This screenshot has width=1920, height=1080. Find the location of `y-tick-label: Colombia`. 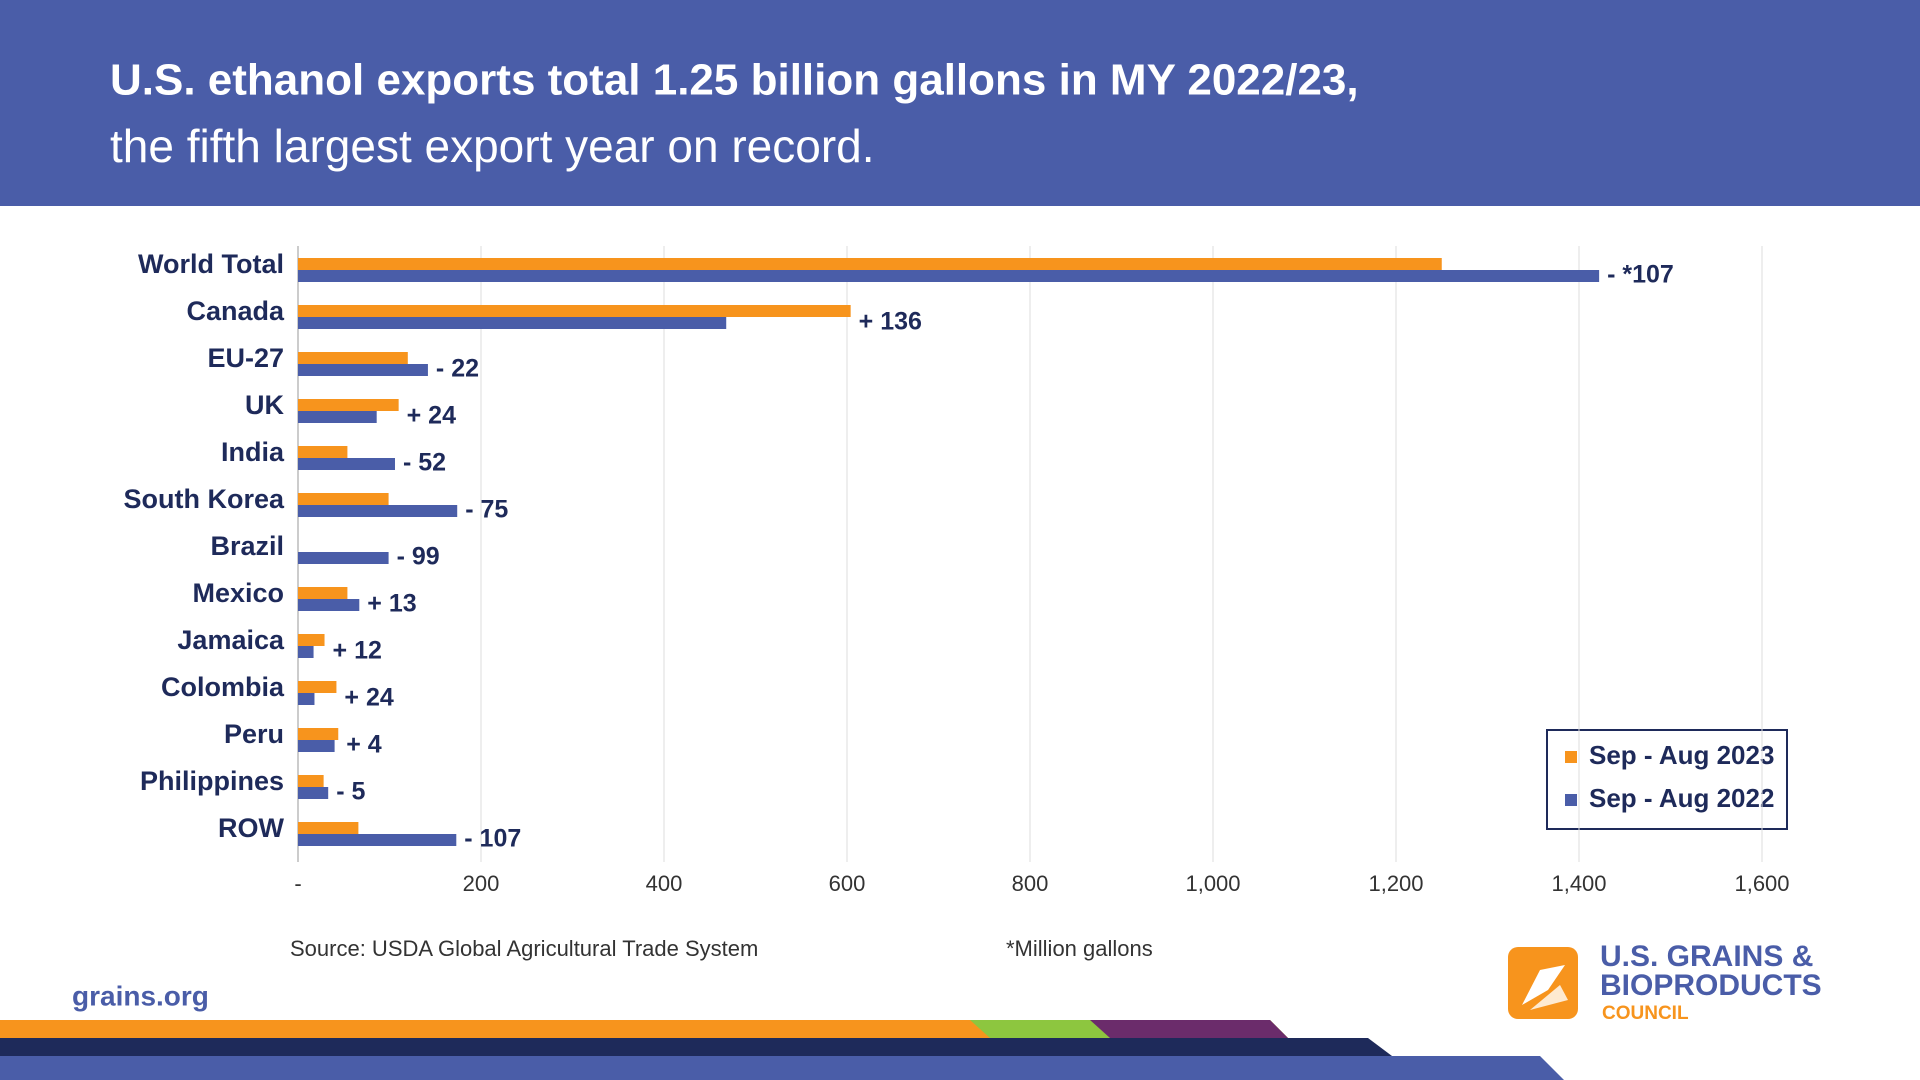

y-tick-label: Colombia is located at coordinates (223, 687).